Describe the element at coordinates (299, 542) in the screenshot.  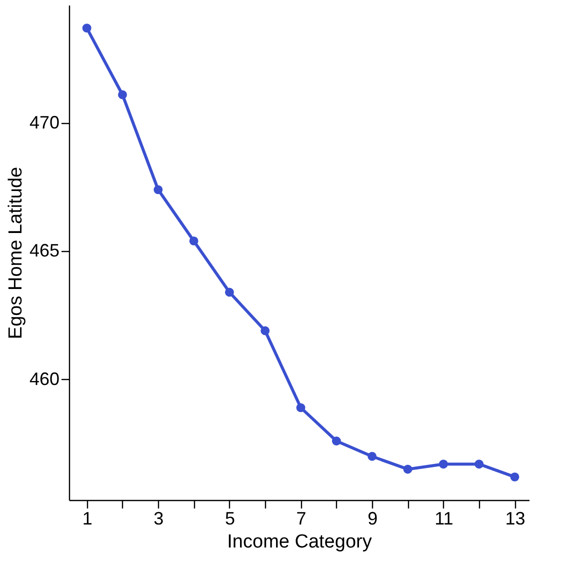
I see `x-axis-title: Income Category` at that location.